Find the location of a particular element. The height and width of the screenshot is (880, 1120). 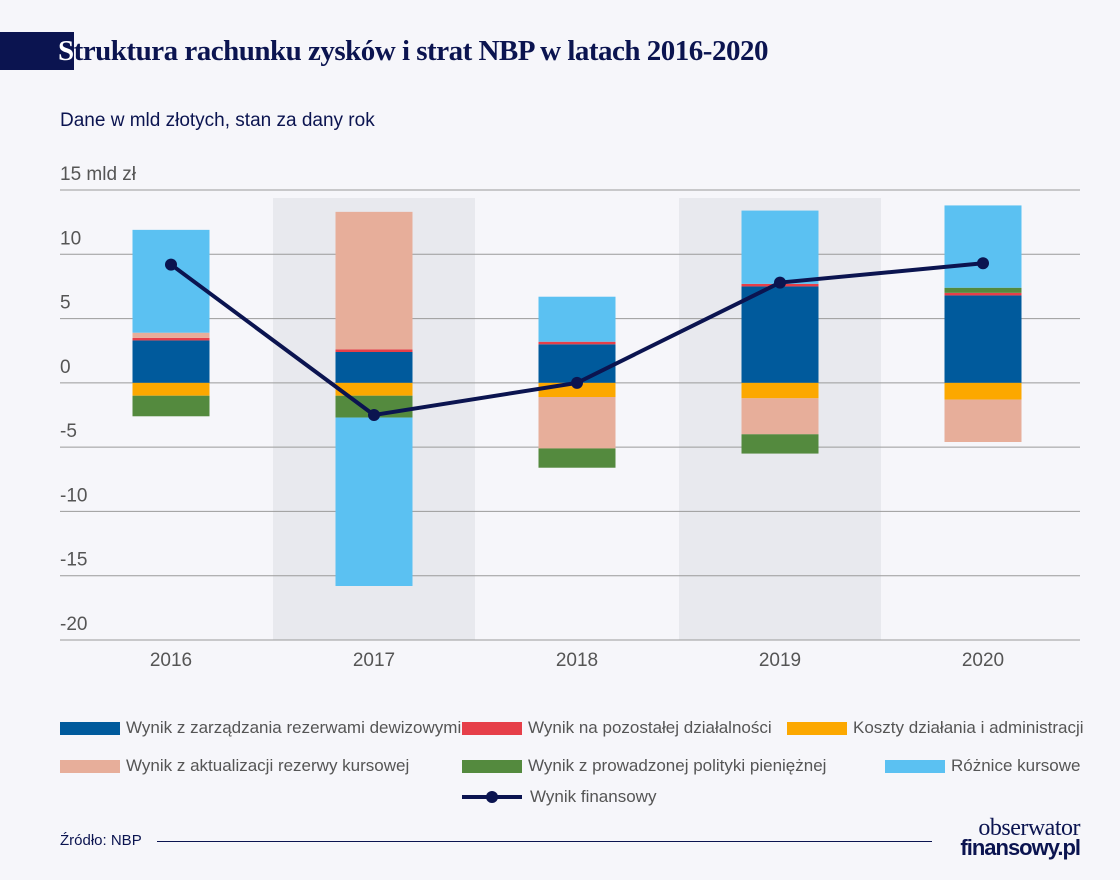

x-tick-label: 2018 is located at coordinates (577, 660).